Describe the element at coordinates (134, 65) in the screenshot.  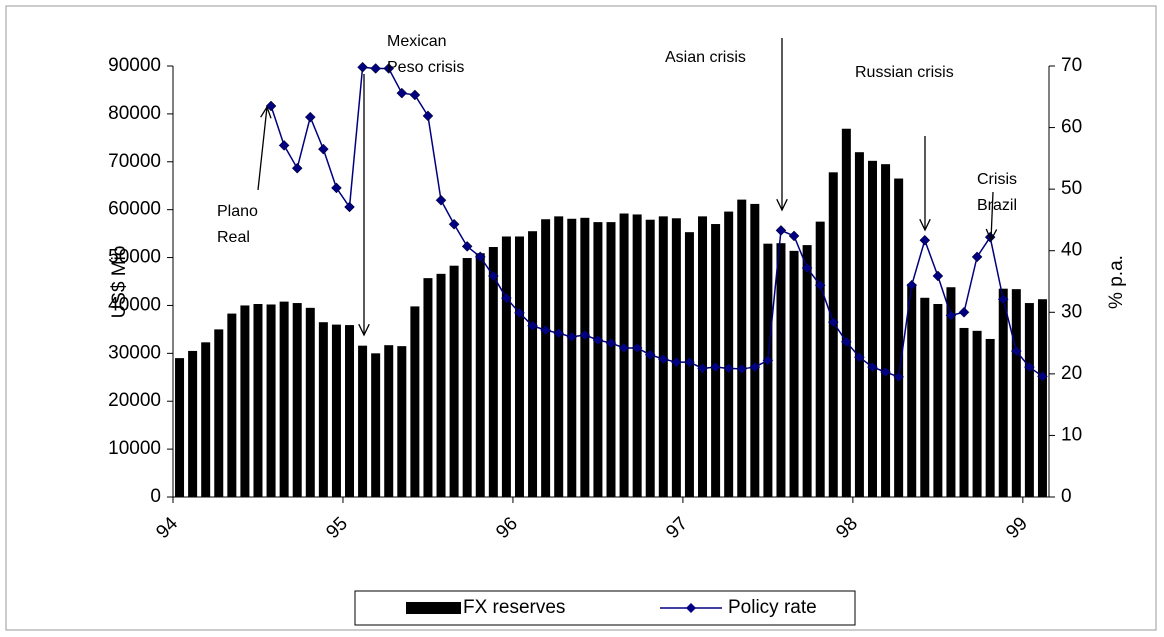
I see `y-tick-label: 90000` at that location.